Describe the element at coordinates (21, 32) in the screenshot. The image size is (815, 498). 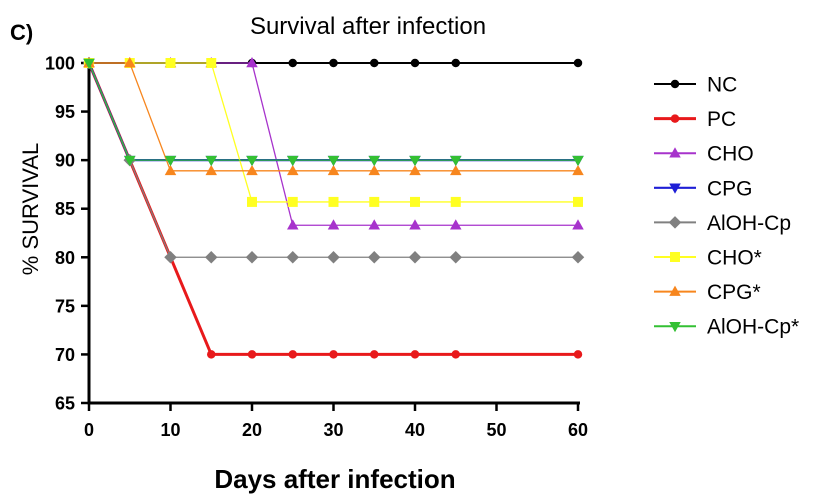
I see `panel-label: C)` at that location.